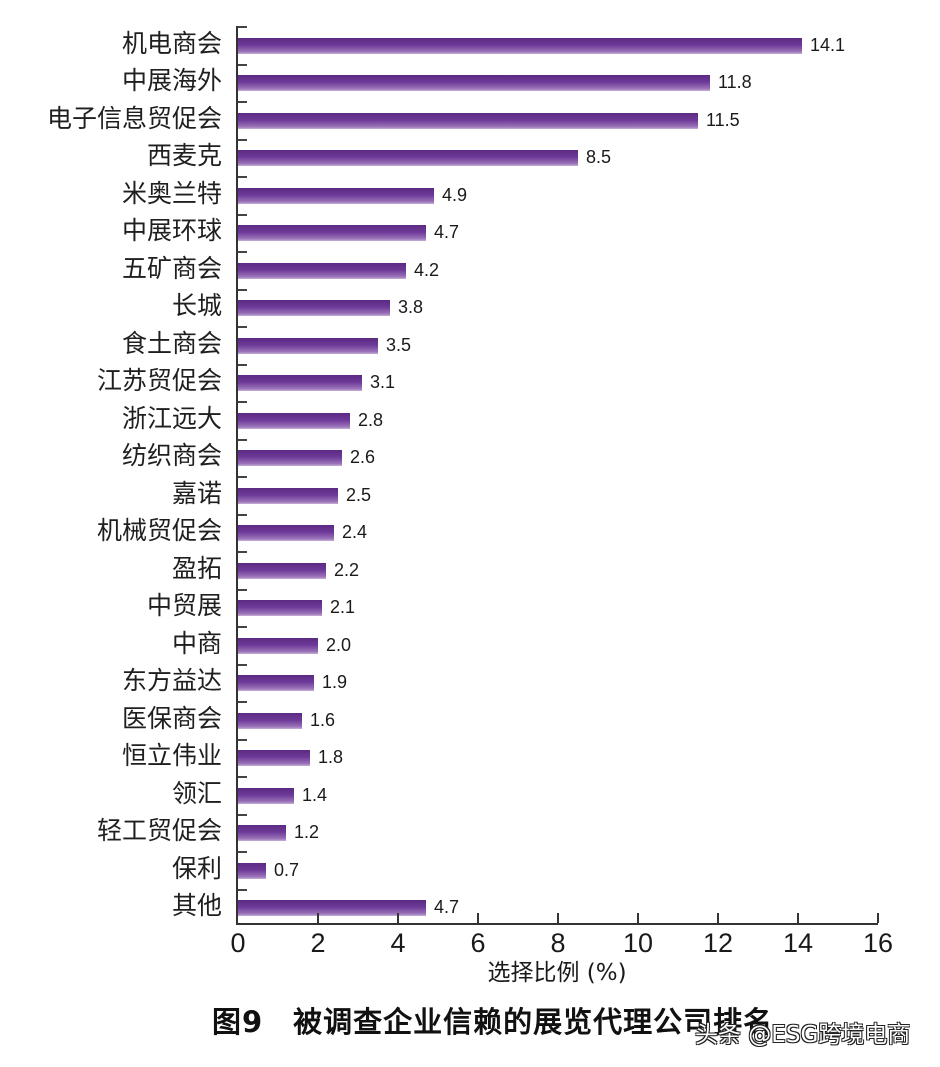  I want to click on category-label: 米奥兰特, so click(171, 193).